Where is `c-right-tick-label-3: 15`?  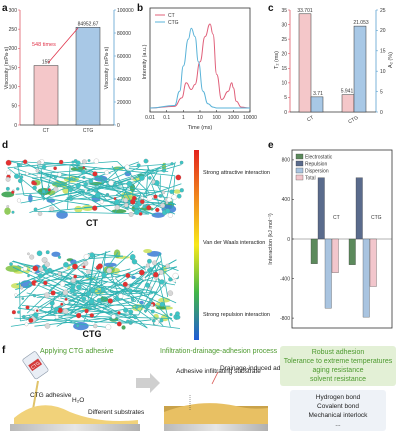
c-right-tick-label-3: 15 is located at coordinates (383, 52).